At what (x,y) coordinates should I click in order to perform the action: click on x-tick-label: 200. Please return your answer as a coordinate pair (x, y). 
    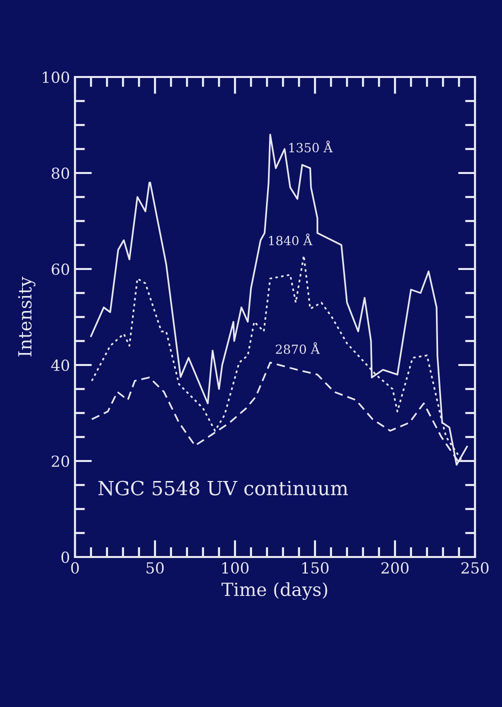
    Looking at the image, I should click on (395, 568).